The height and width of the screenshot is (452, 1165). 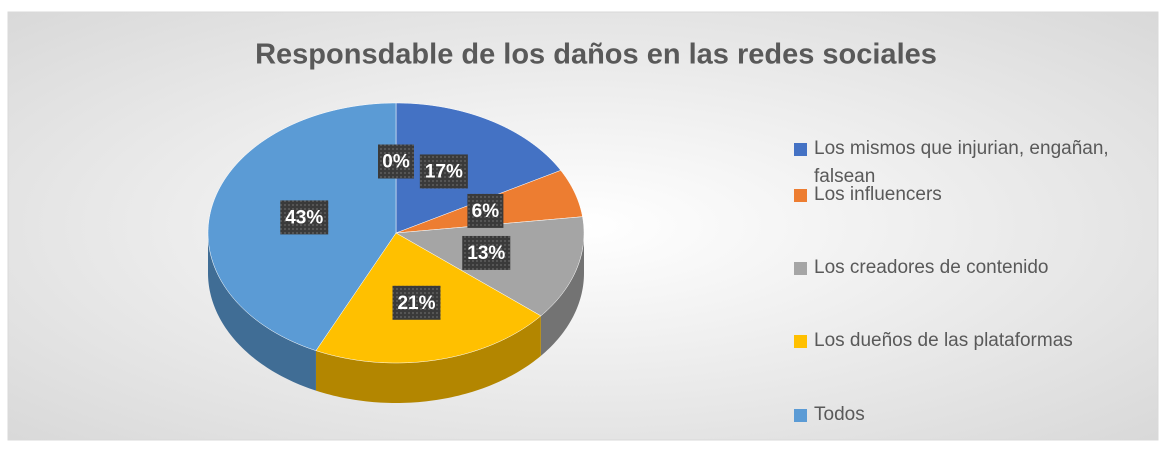 I want to click on data-label-text: 6%, so click(x=486, y=211).